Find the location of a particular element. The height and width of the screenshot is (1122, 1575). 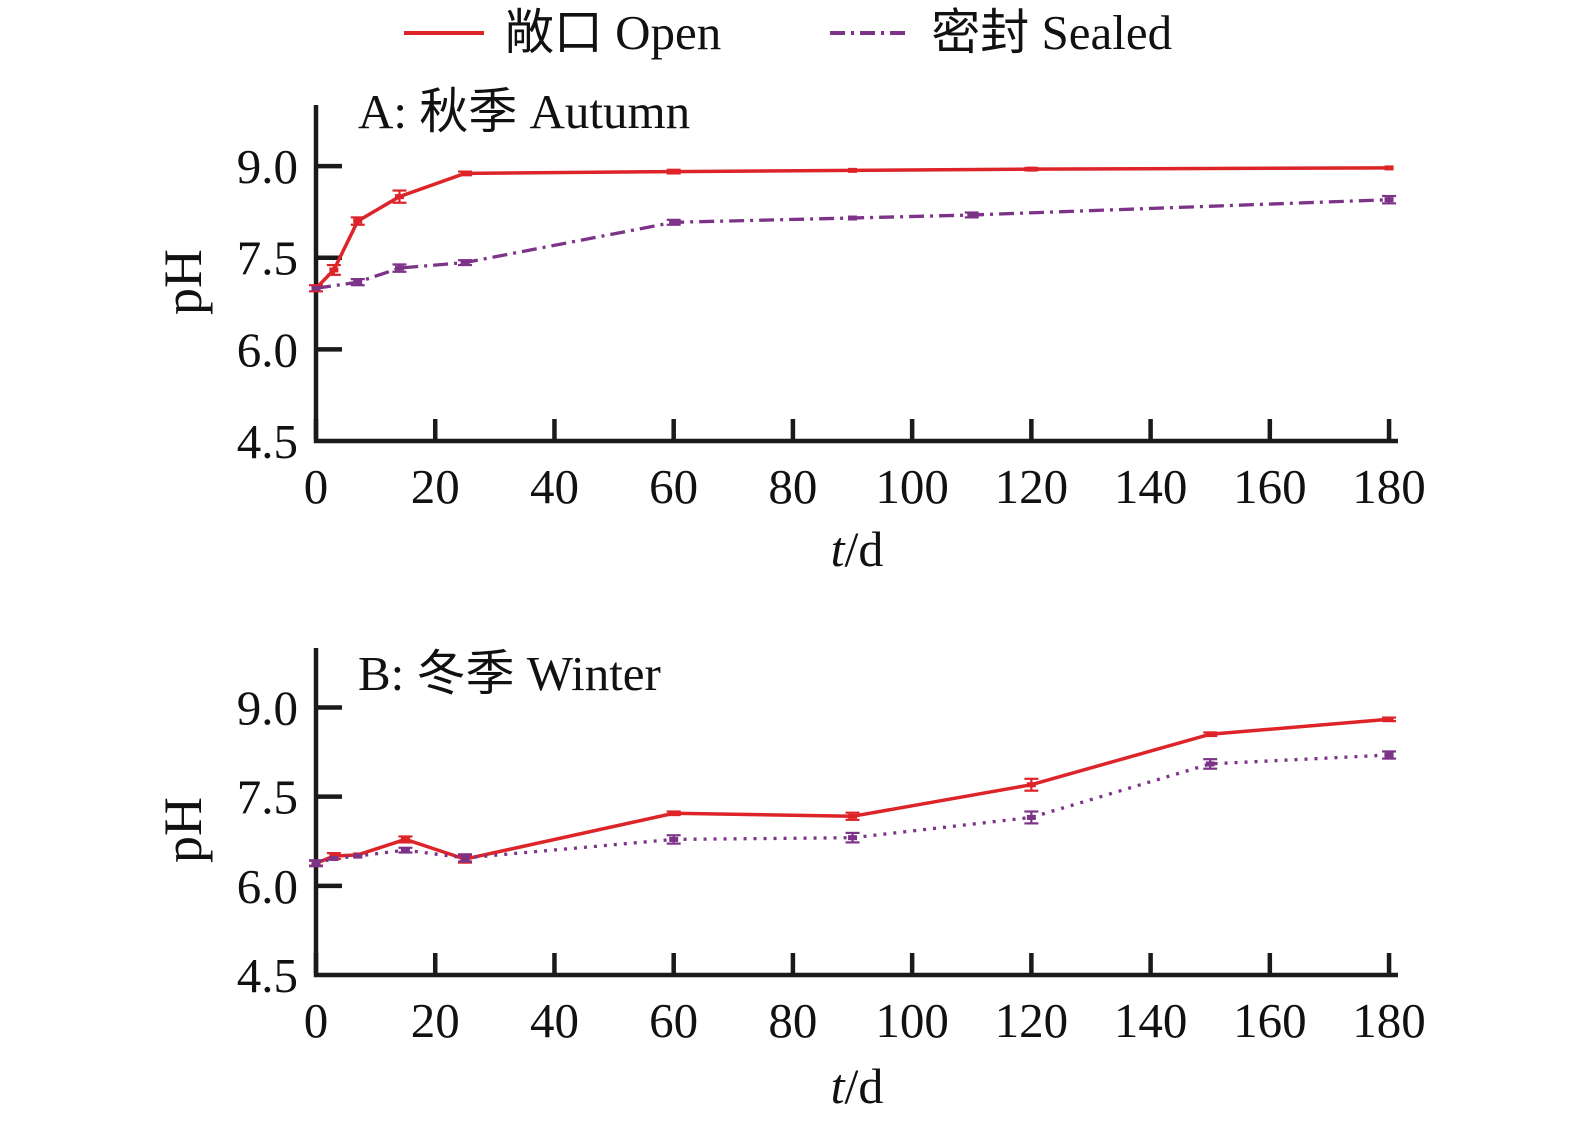

chart-b-y-axis-label: pH is located at coordinates (183, 830).